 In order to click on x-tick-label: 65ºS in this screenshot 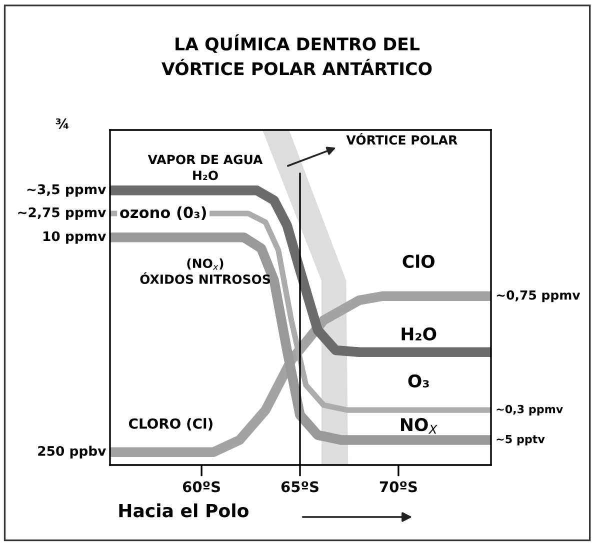, I will do `click(299, 486)`.